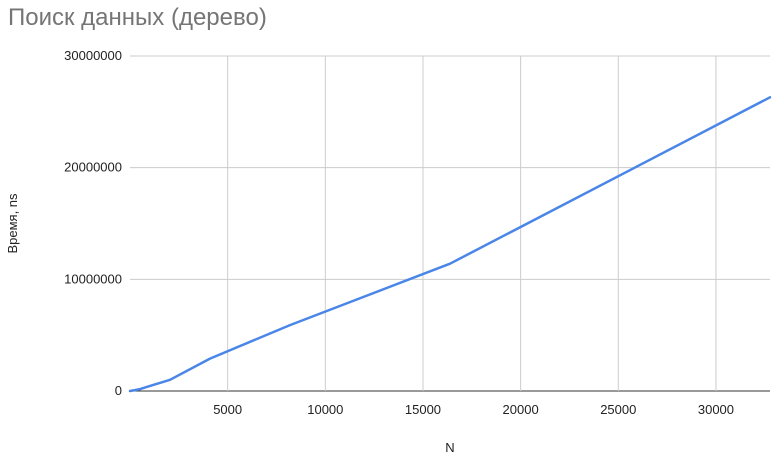  Describe the element at coordinates (118, 390) in the screenshot. I see `y-tick-label: 0` at that location.